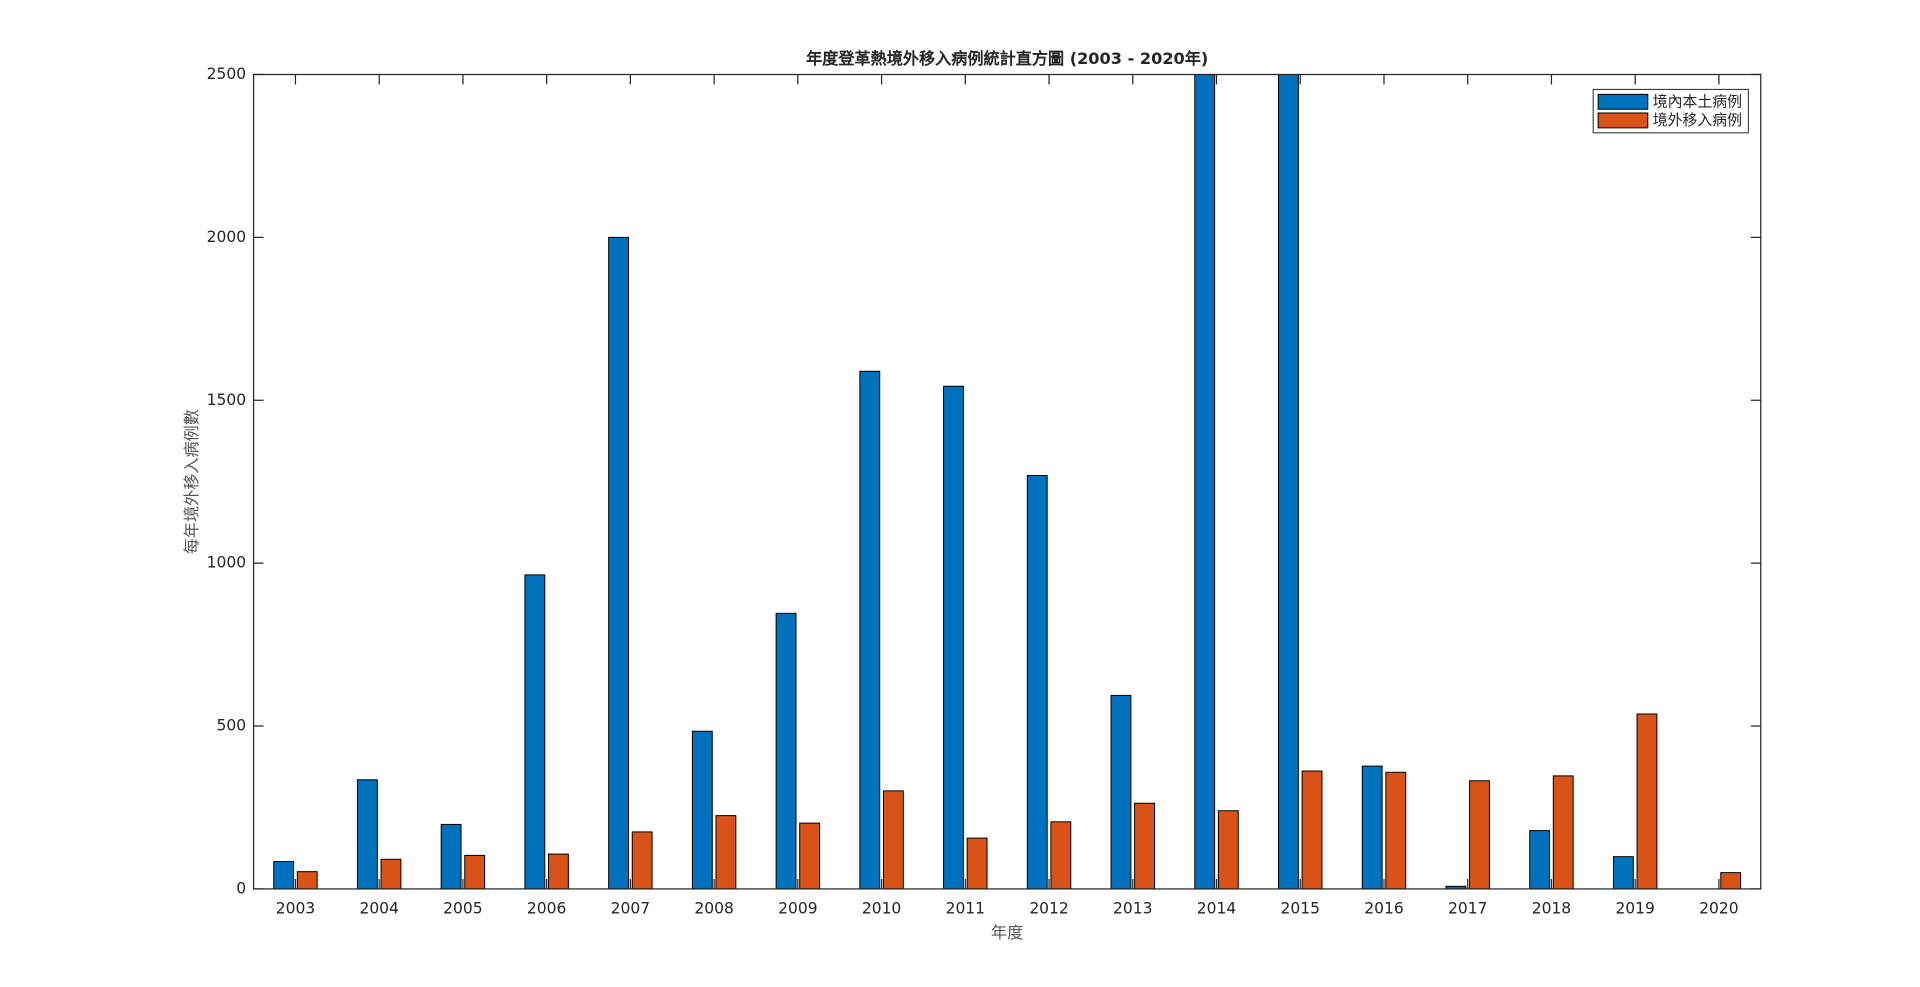 The image size is (1920, 987). What do you see at coordinates (462, 908) in the screenshot?
I see `x-tick-label: 2005` at bounding box center [462, 908].